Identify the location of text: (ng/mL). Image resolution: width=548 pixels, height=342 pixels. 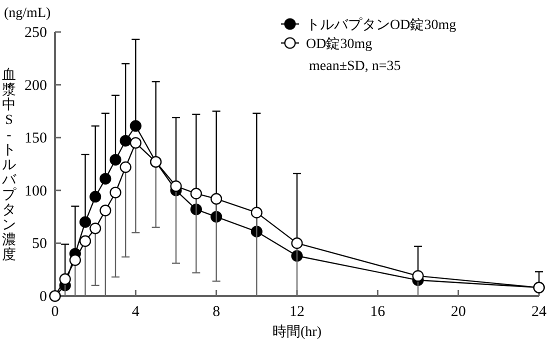
(27, 13).